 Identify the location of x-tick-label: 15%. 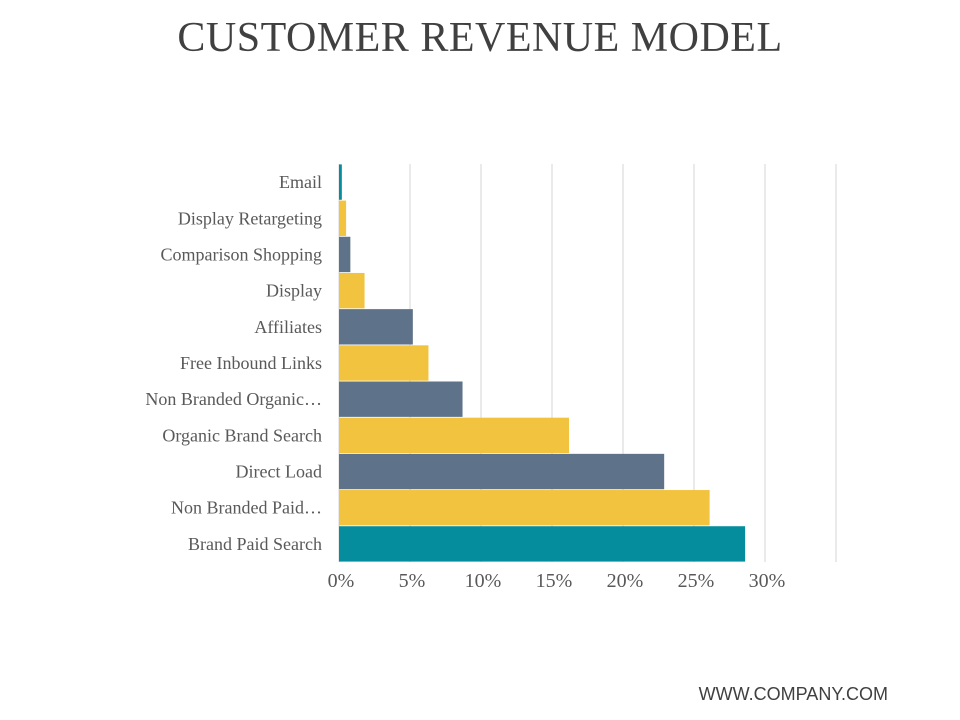
(554, 581).